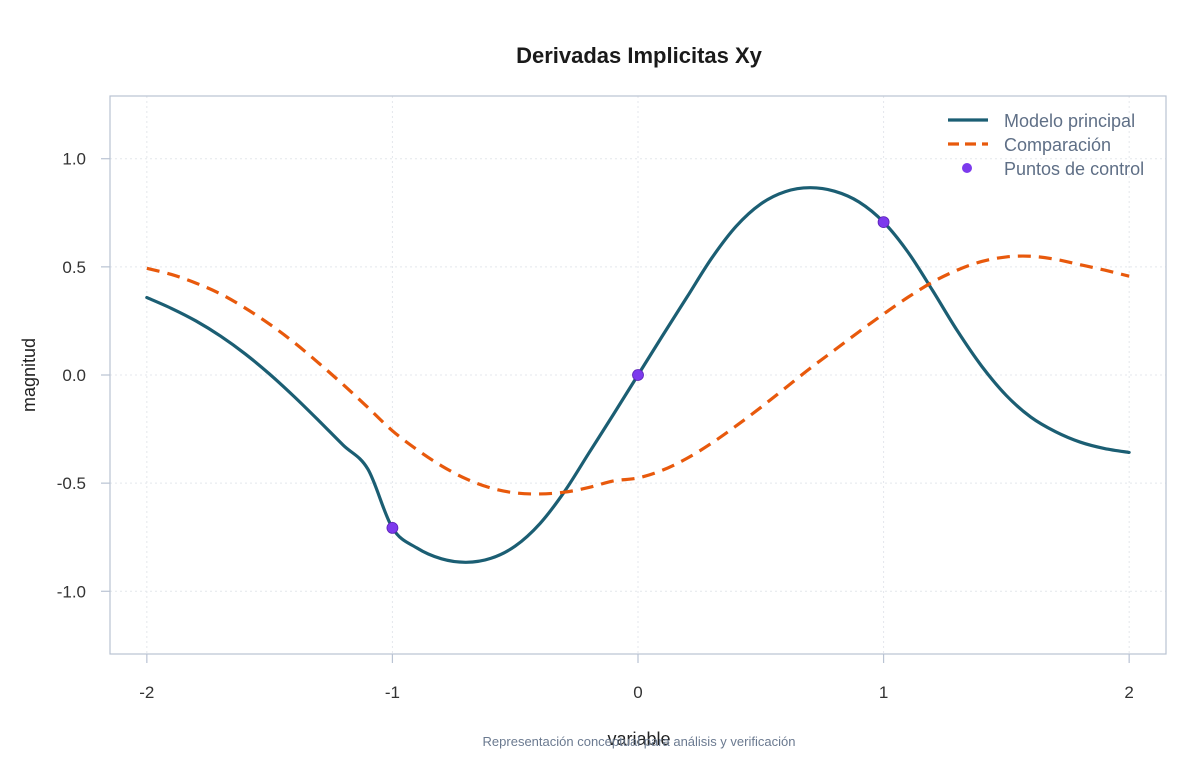  I want to click on y-tick-label: -1.0, so click(71, 591).